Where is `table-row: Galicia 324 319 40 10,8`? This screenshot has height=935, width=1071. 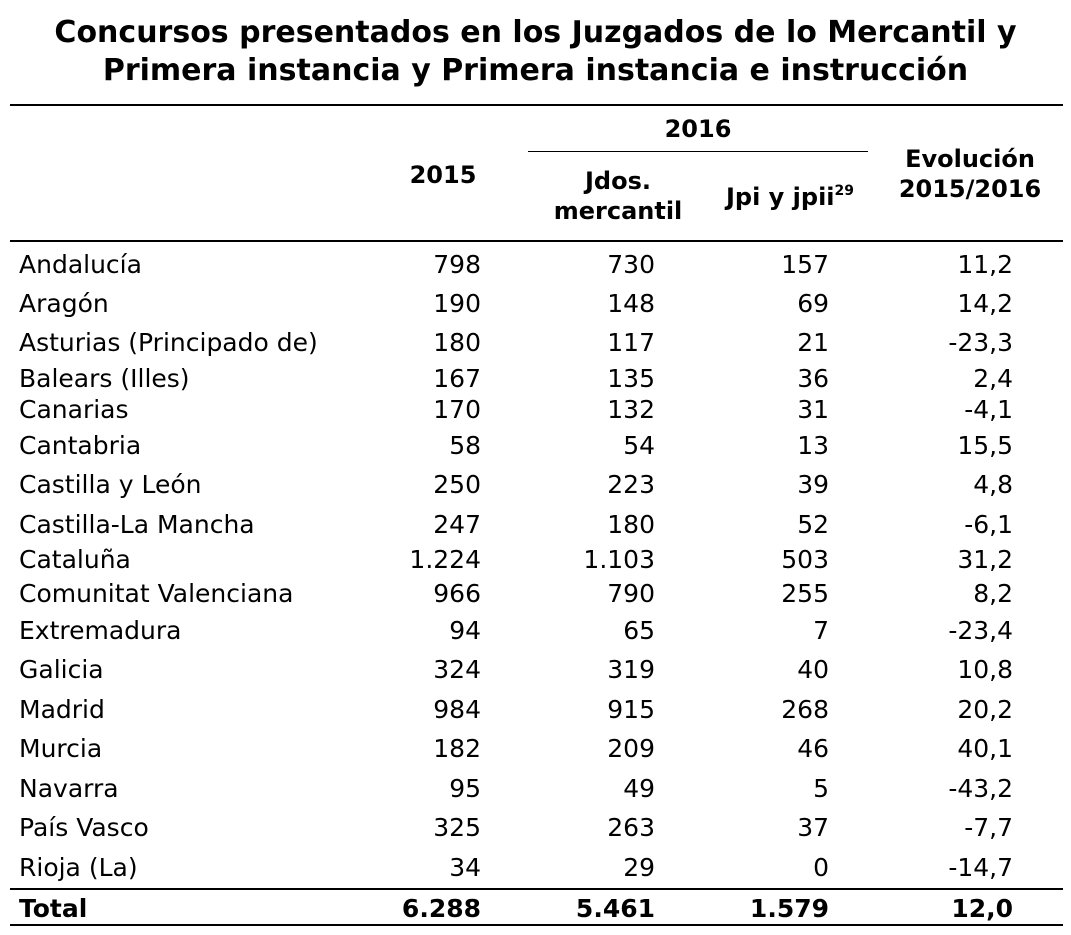
table-row: Galicia 324 319 40 10,8 is located at coordinates (535, 670).